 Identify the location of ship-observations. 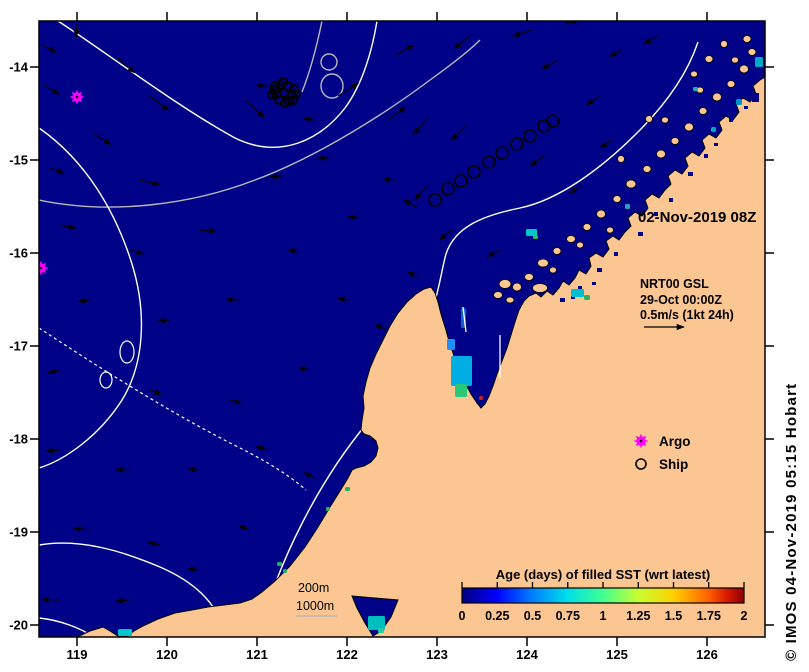
(413, 142).